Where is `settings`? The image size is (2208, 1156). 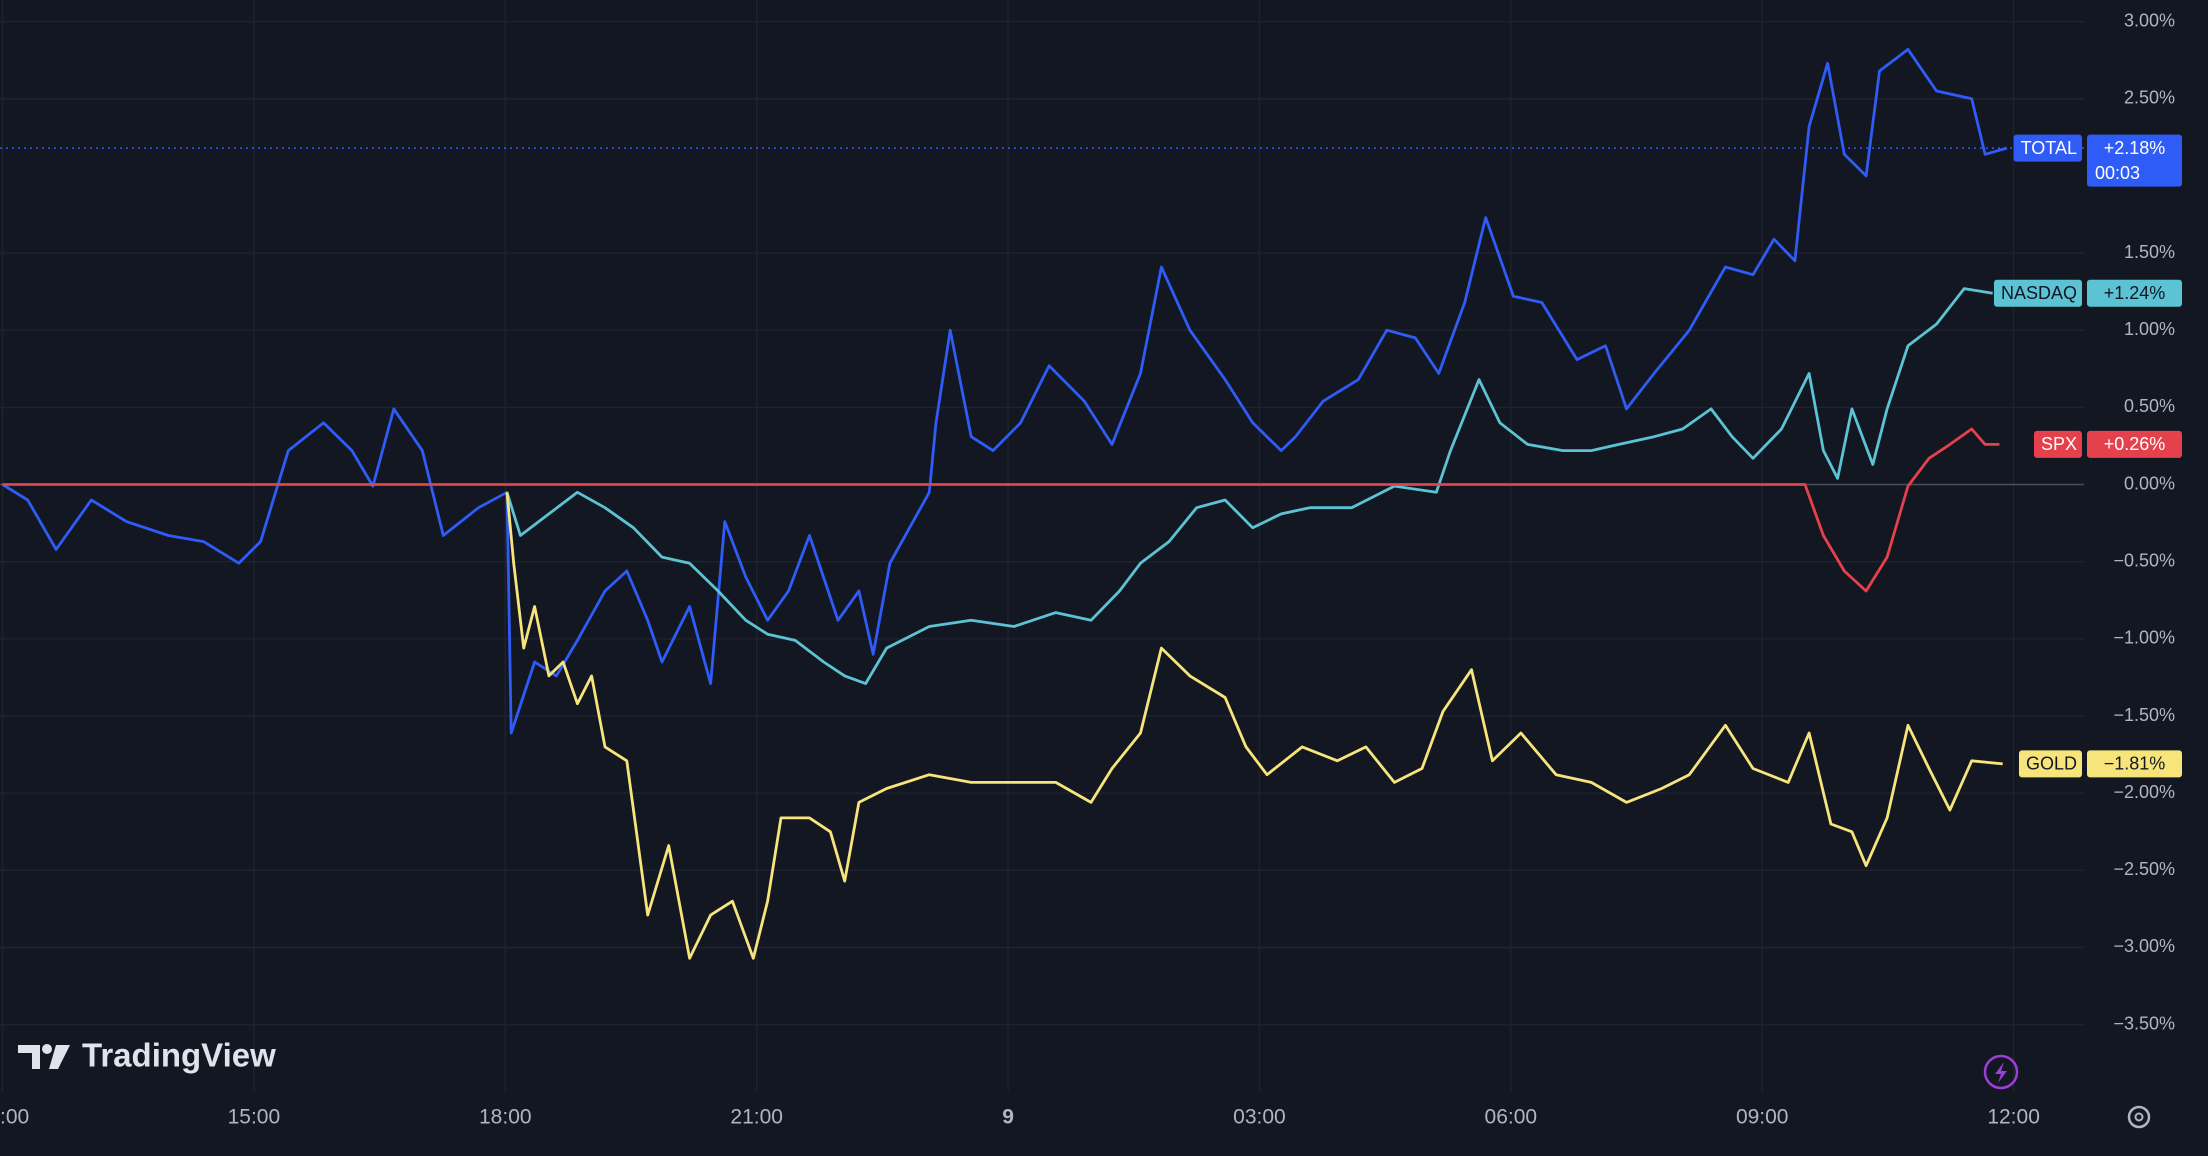
settings is located at coordinates (2139, 1117).